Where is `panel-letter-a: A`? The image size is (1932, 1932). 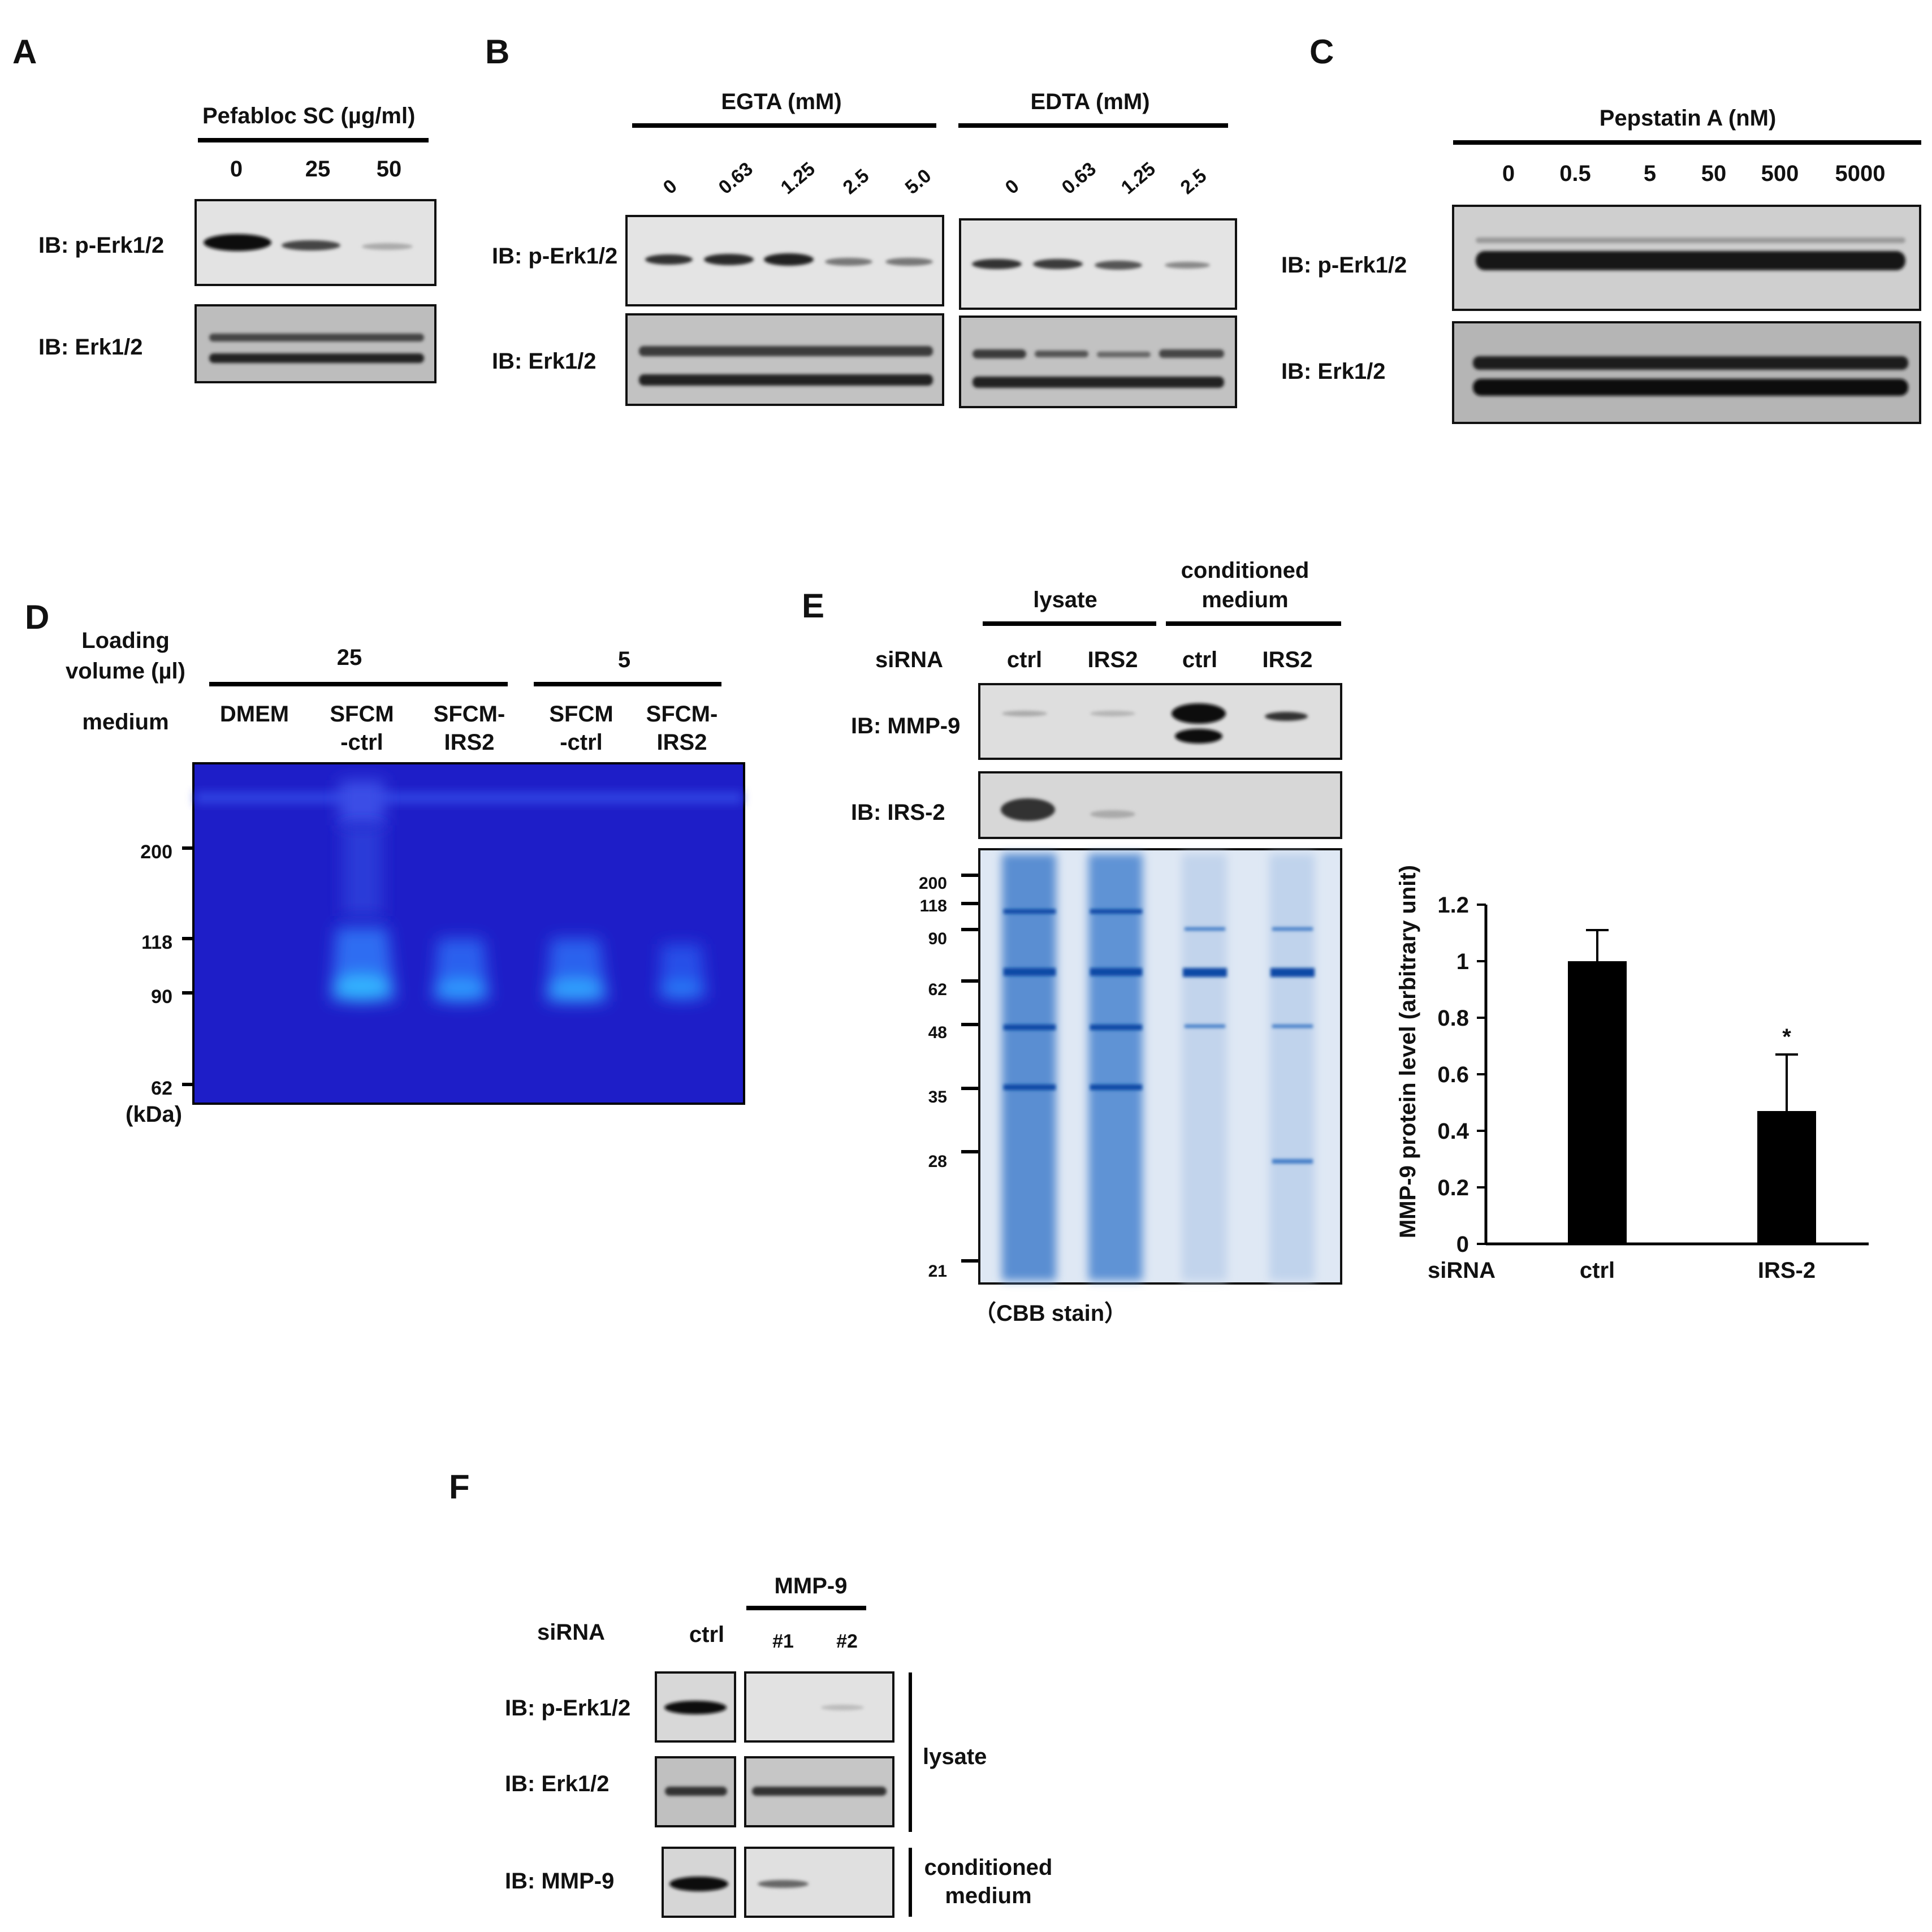 panel-letter-a: A is located at coordinates (24, 52).